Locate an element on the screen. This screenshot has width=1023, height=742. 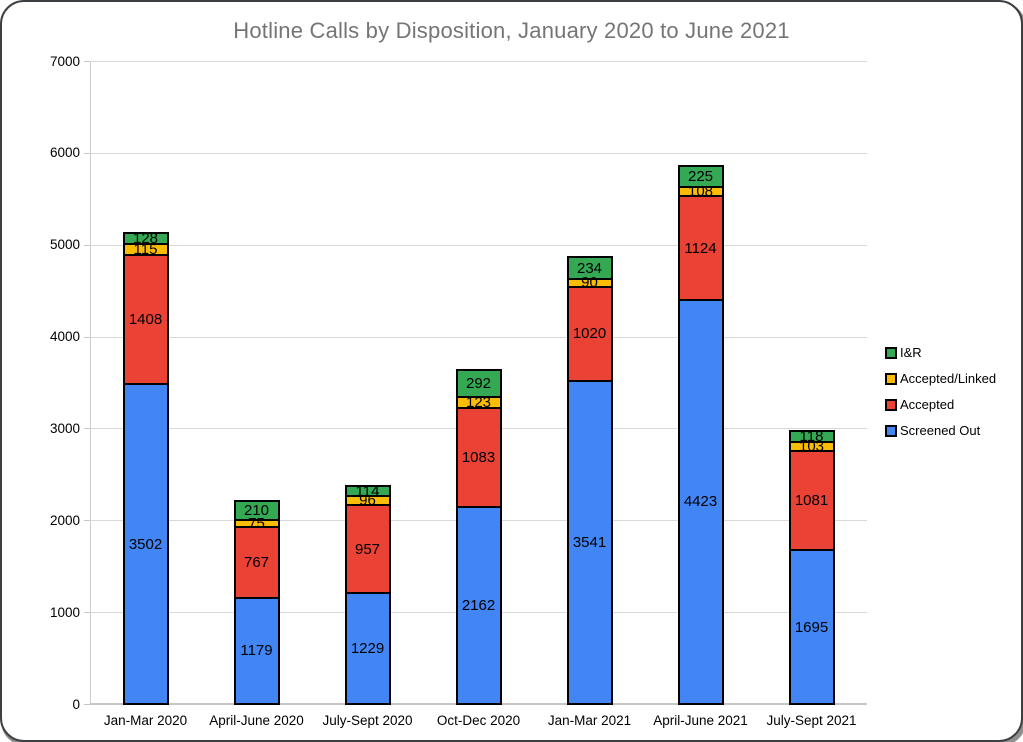
bar-segment: 292 is located at coordinates (478, 382).